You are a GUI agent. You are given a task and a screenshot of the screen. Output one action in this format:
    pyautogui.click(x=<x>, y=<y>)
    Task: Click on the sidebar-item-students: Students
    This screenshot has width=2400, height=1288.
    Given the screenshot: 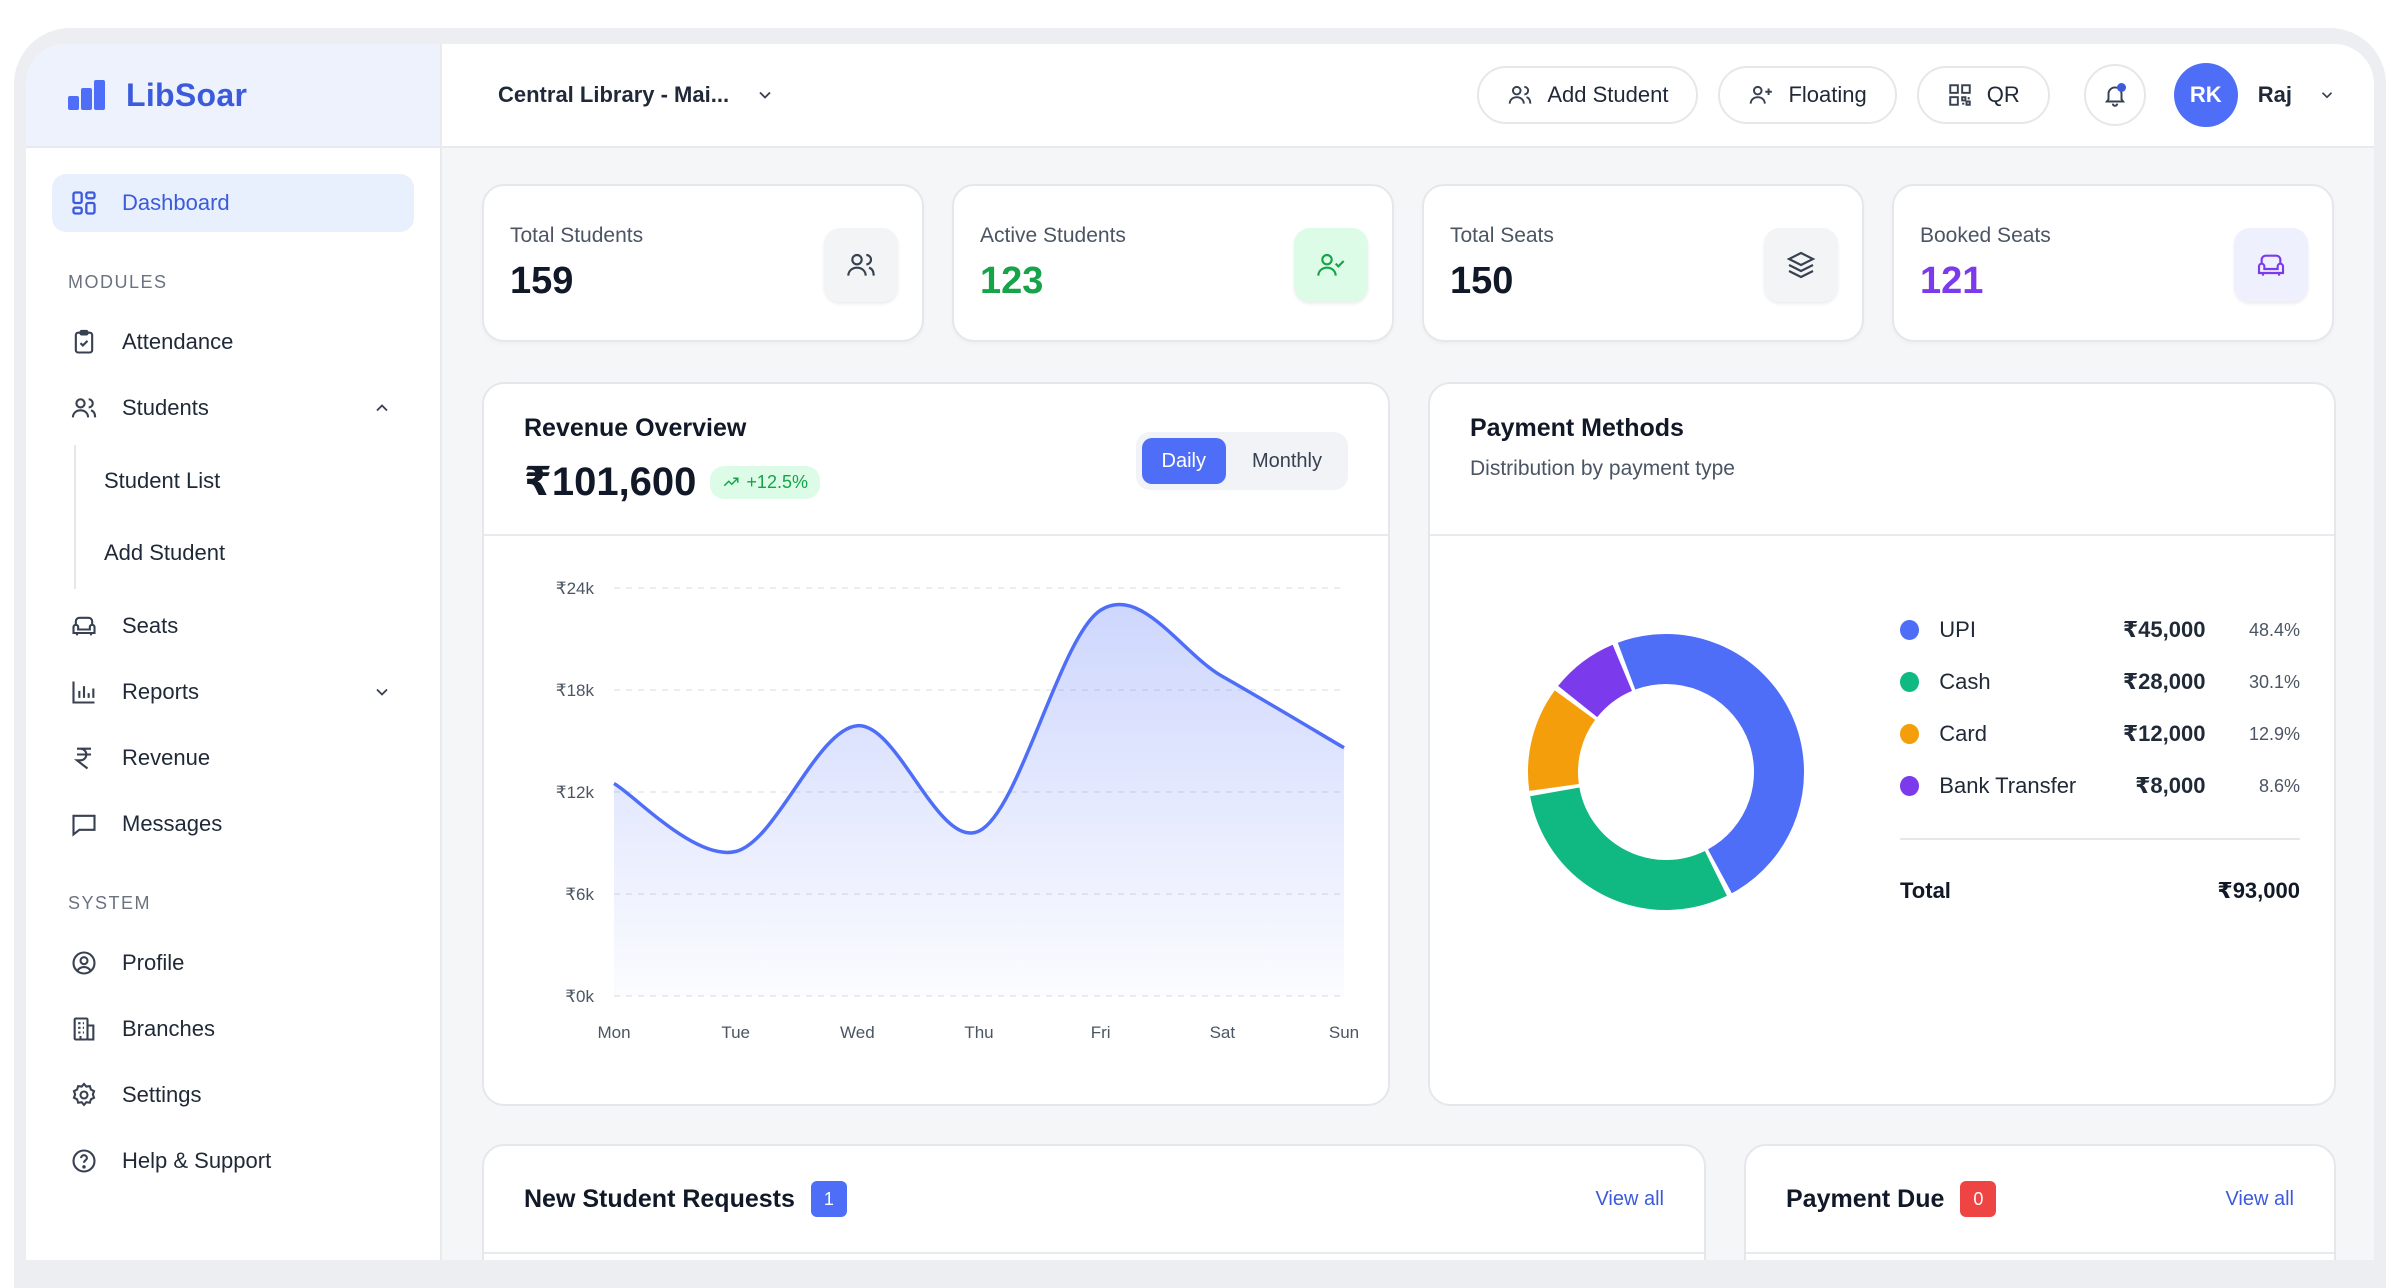 What is the action you would take?
    pyautogui.click(x=233, y=408)
    